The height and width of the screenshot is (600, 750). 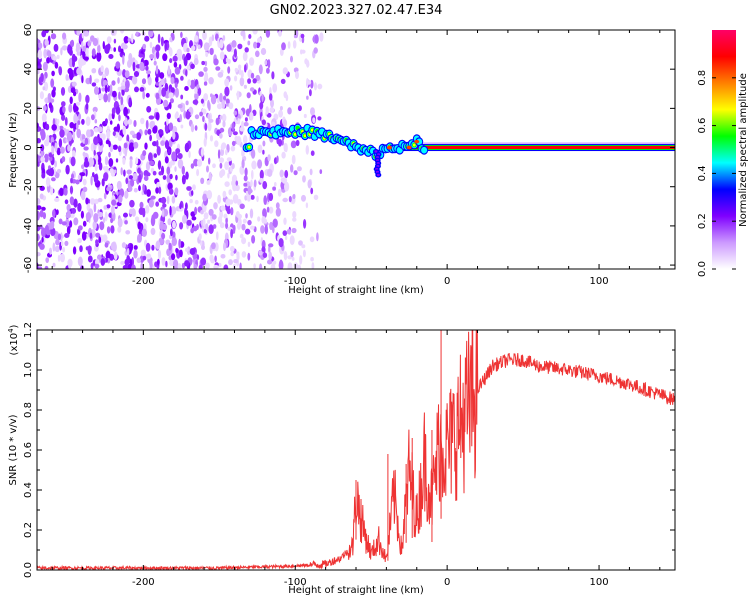 What do you see at coordinates (356, 10) in the screenshot?
I see `figure-title: GN02.2023.327.02.47.E34` at bounding box center [356, 10].